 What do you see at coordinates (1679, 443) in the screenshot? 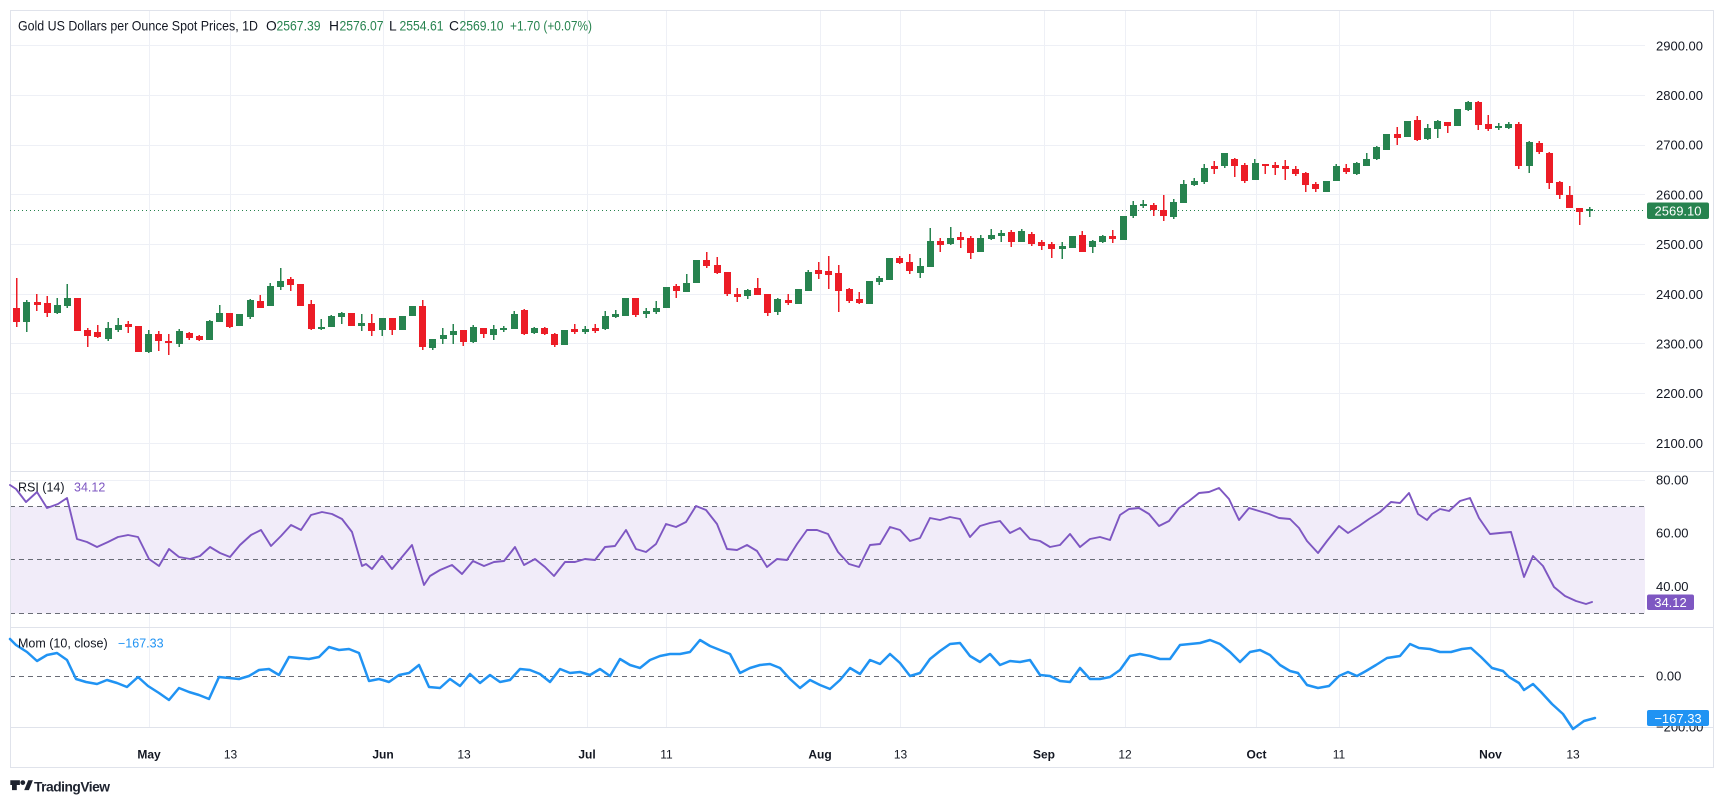
I see `svg-text: 2100.00` at bounding box center [1679, 443].